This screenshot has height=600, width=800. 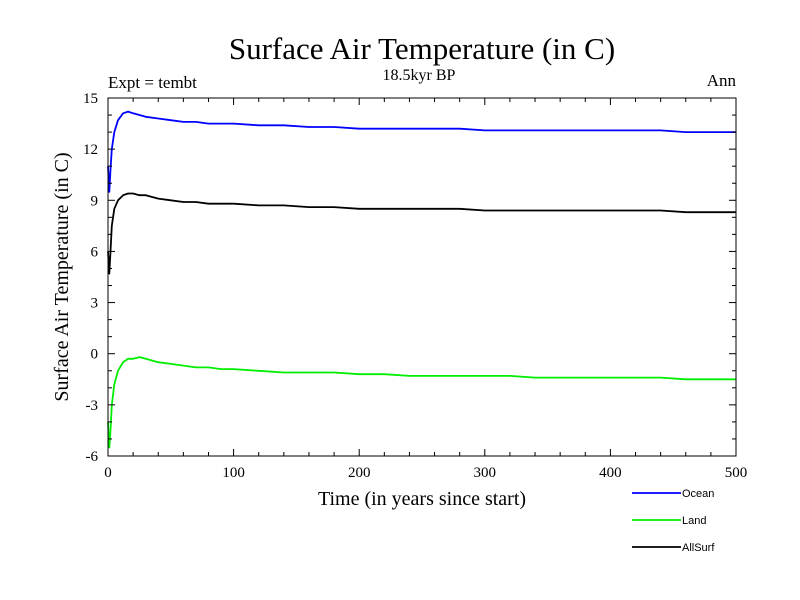 What do you see at coordinates (421, 151) in the screenshot?
I see `series-line-ocean` at bounding box center [421, 151].